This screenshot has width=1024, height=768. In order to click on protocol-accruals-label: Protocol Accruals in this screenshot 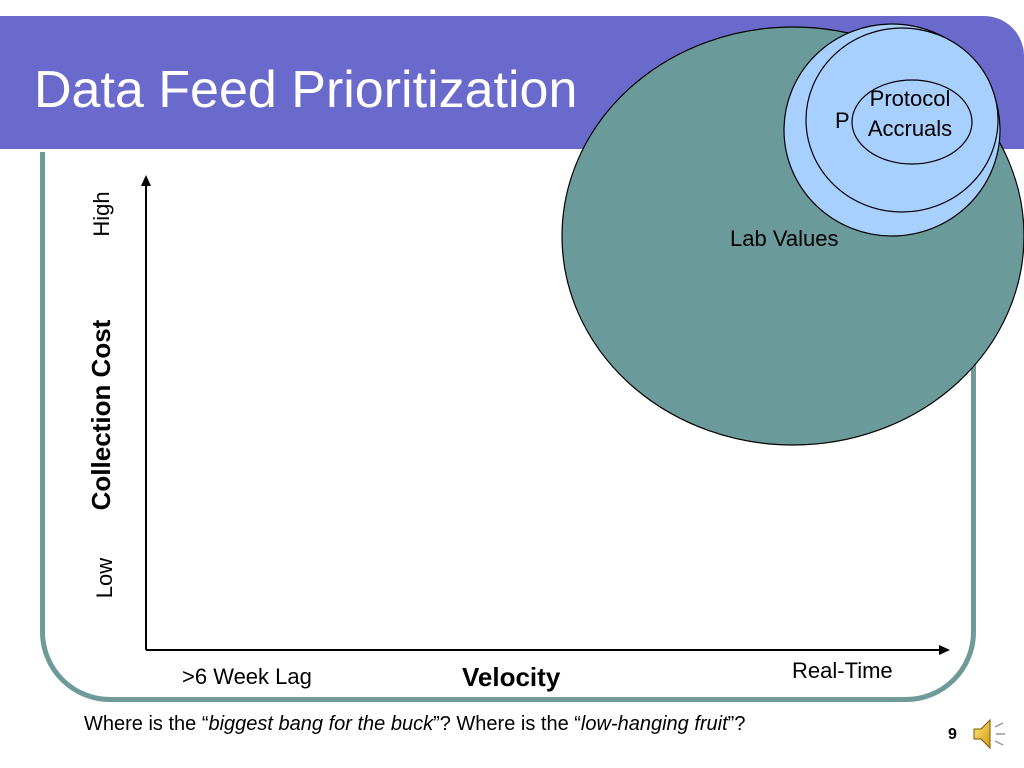, I will do `click(910, 113)`.